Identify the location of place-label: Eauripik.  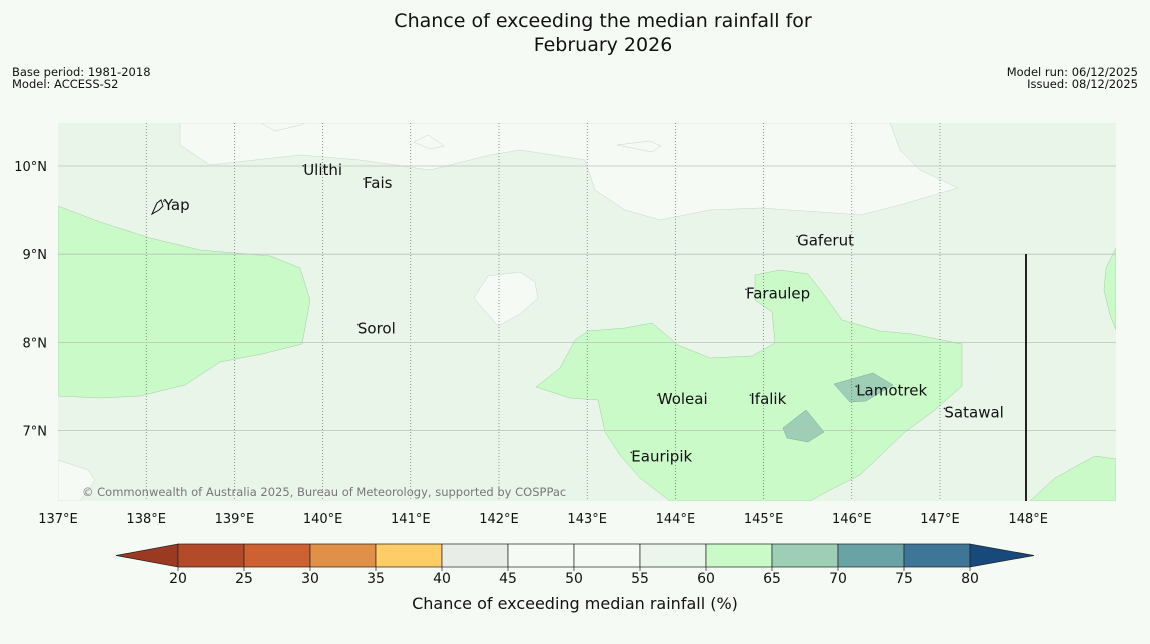
(661, 456).